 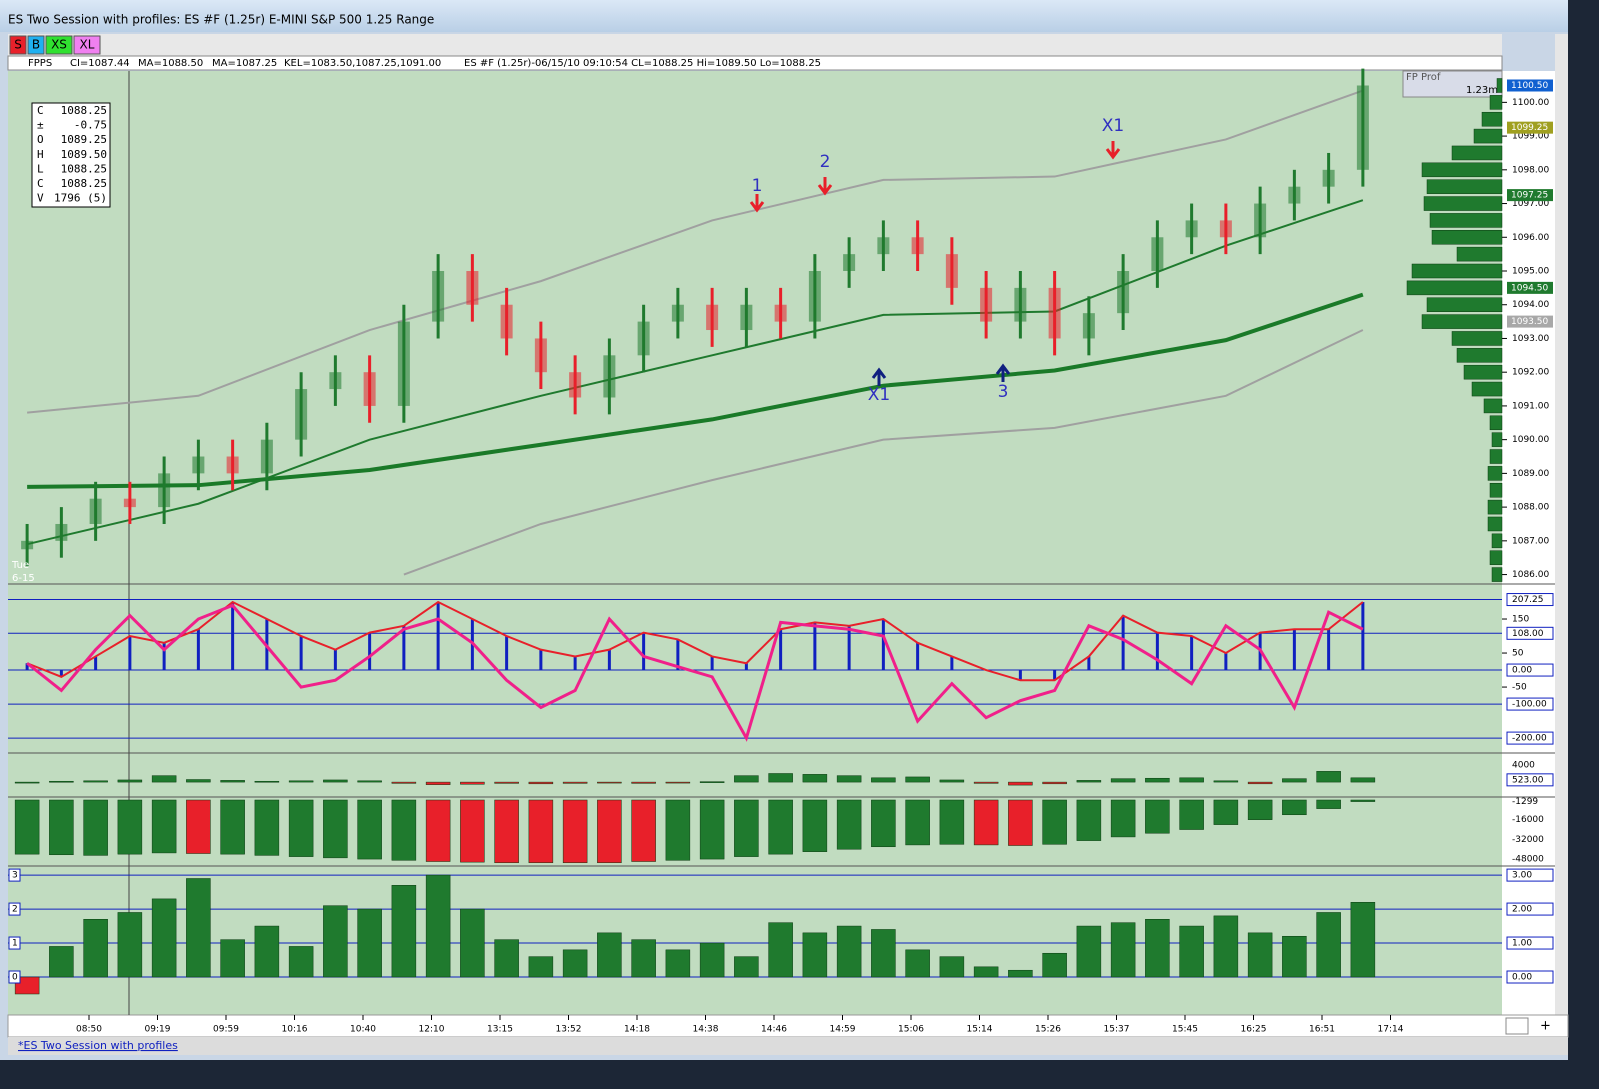 I want to click on price-marker-label: 1094.50, so click(x=1529, y=288).